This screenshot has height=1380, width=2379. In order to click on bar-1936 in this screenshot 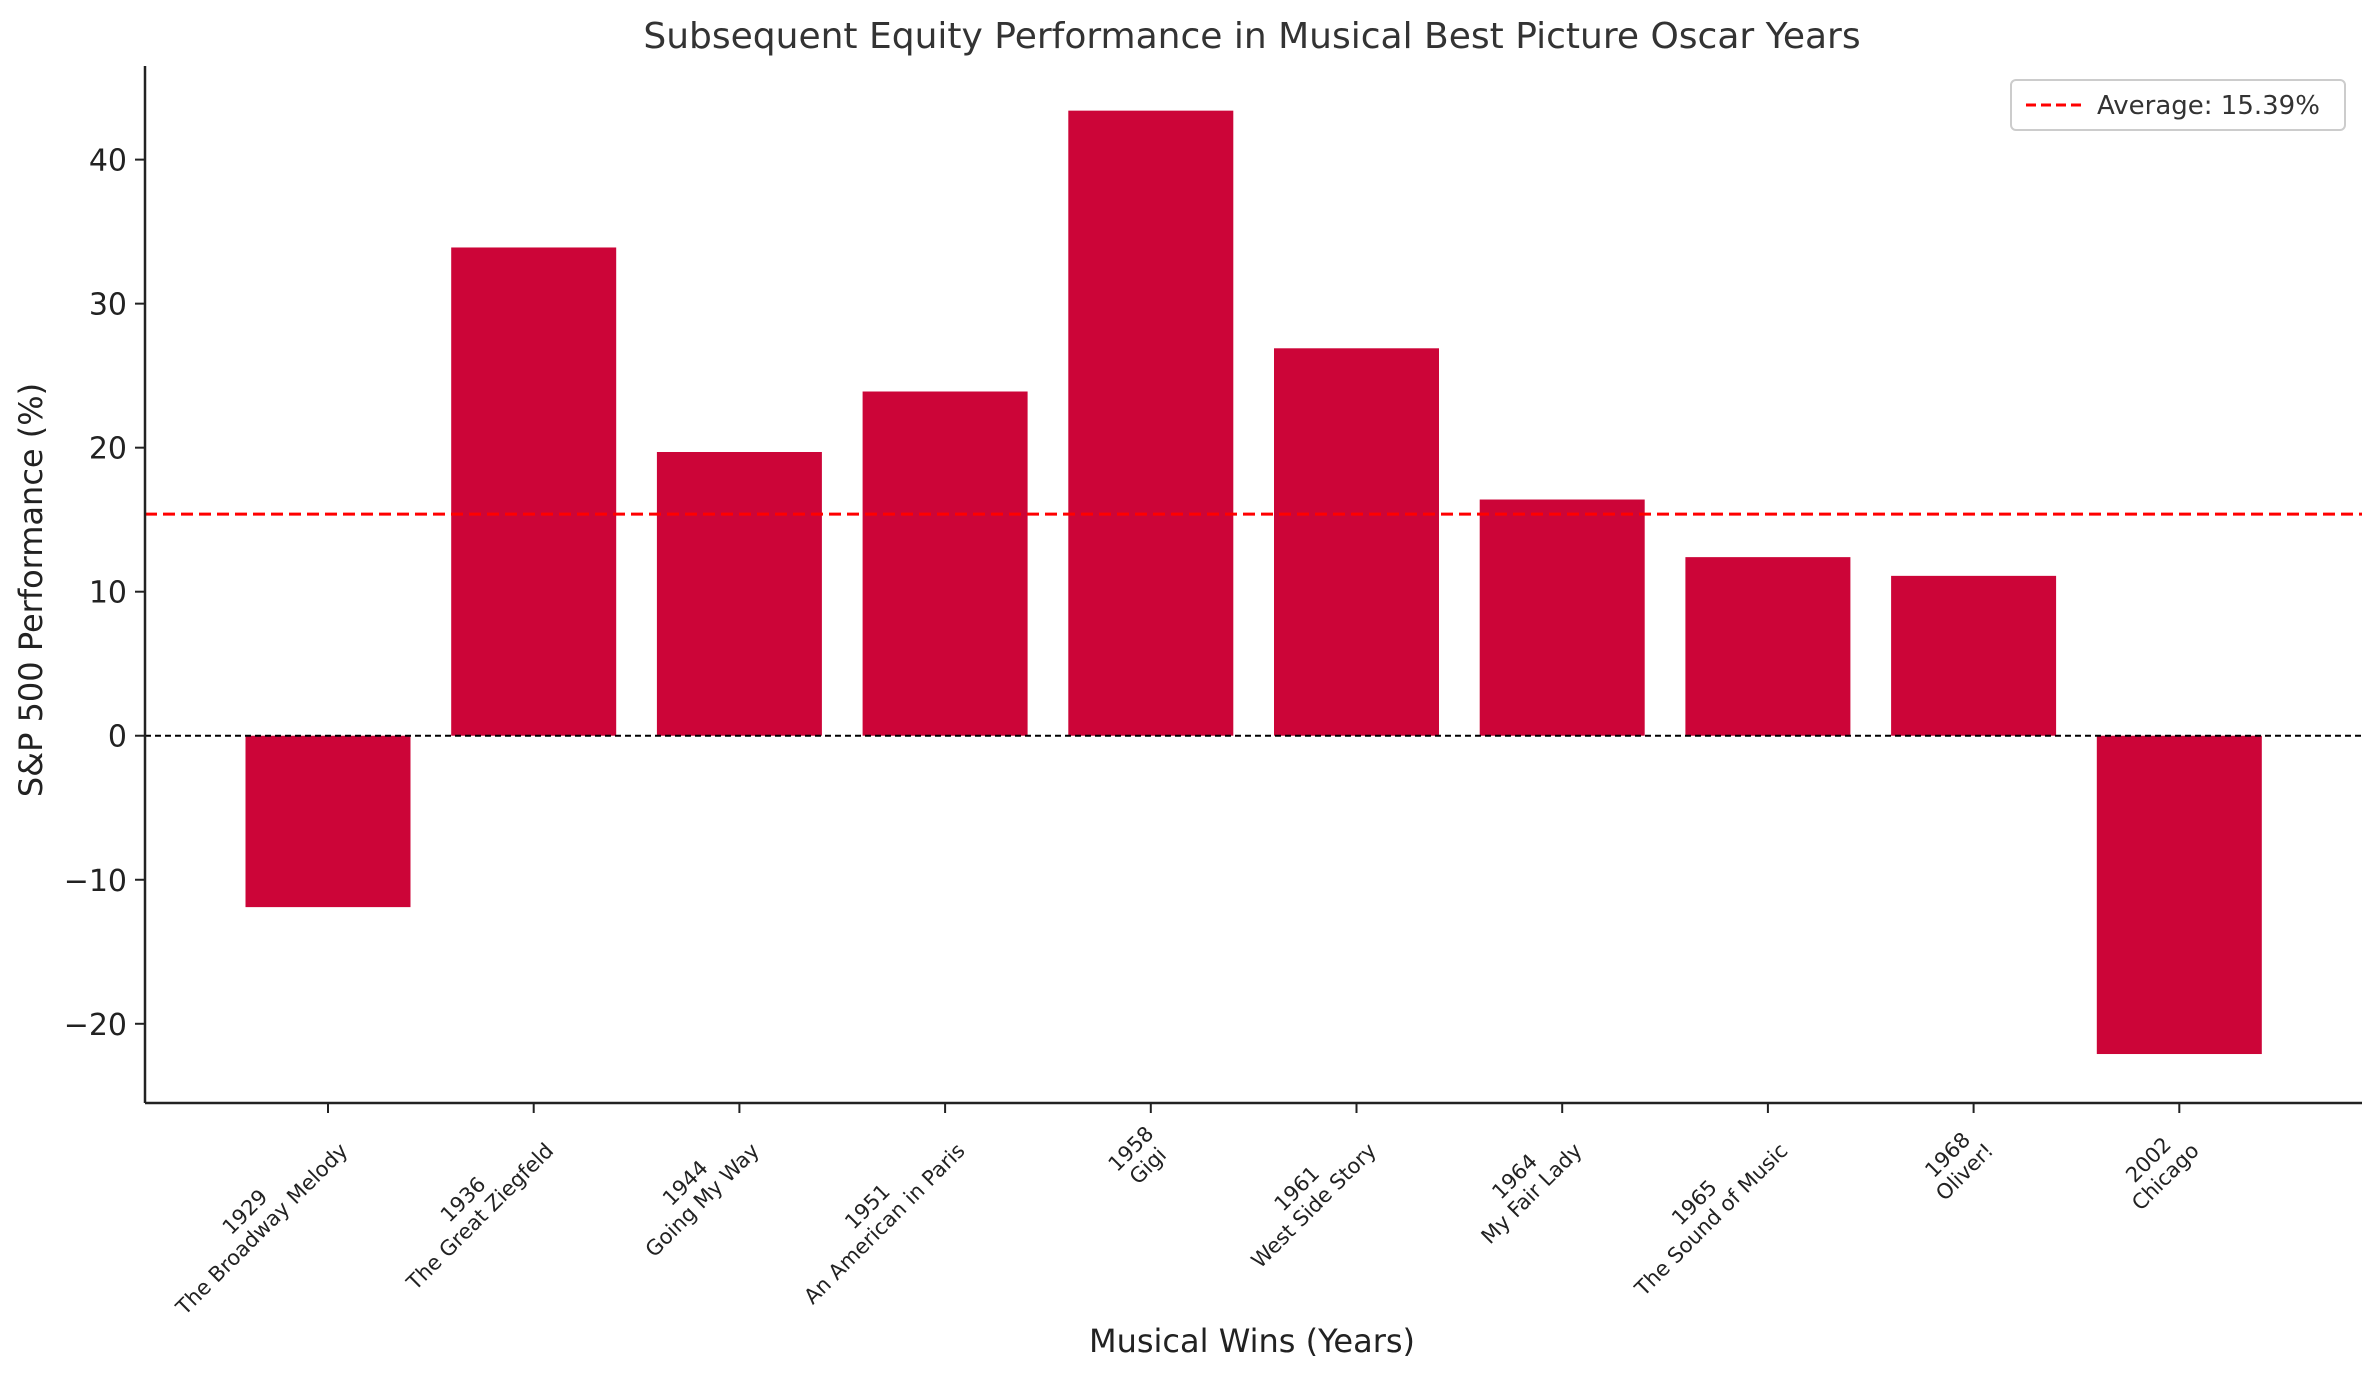, I will do `click(534, 491)`.